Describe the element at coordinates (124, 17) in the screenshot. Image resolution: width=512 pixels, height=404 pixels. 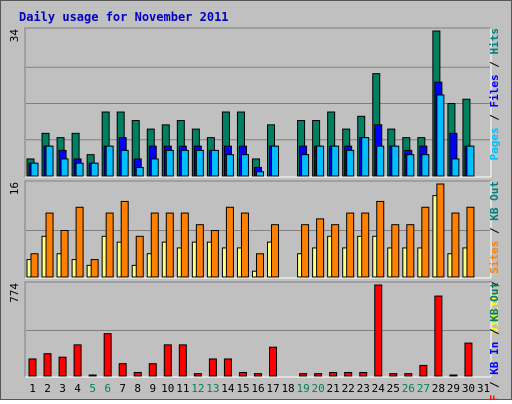
I see `chart-title: Daily usage for November 2011` at that location.